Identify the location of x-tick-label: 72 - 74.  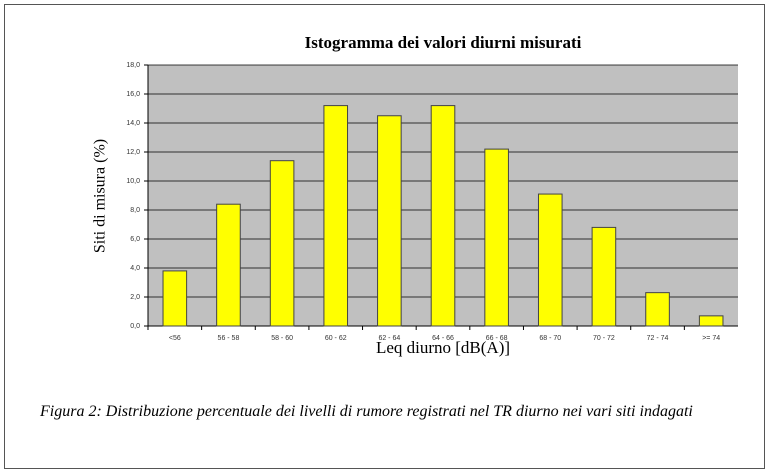
(658, 338).